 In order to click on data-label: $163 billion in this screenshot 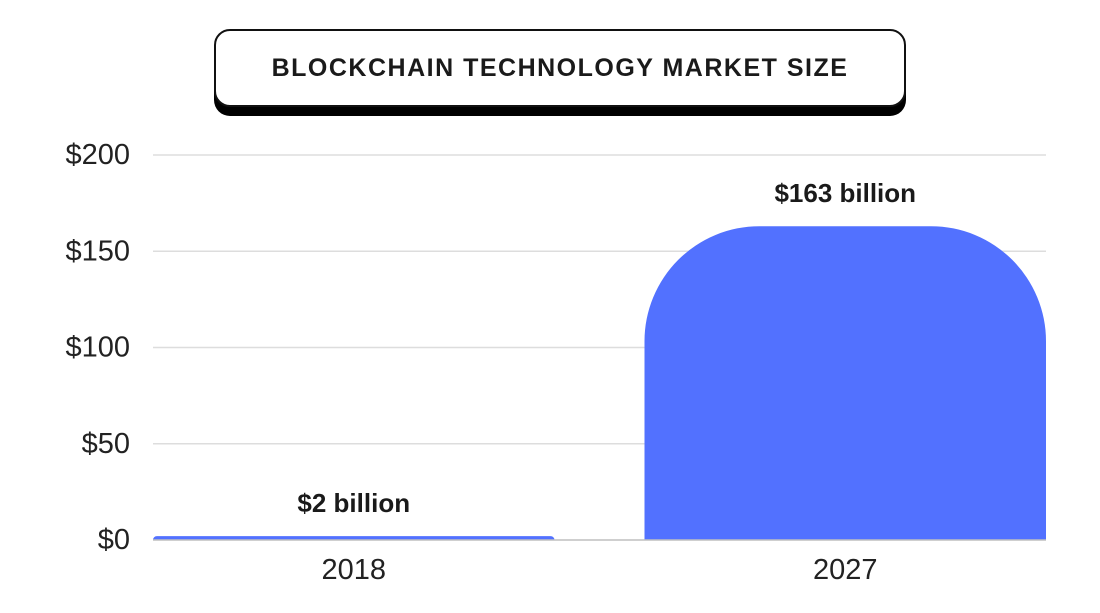, I will do `click(845, 193)`.